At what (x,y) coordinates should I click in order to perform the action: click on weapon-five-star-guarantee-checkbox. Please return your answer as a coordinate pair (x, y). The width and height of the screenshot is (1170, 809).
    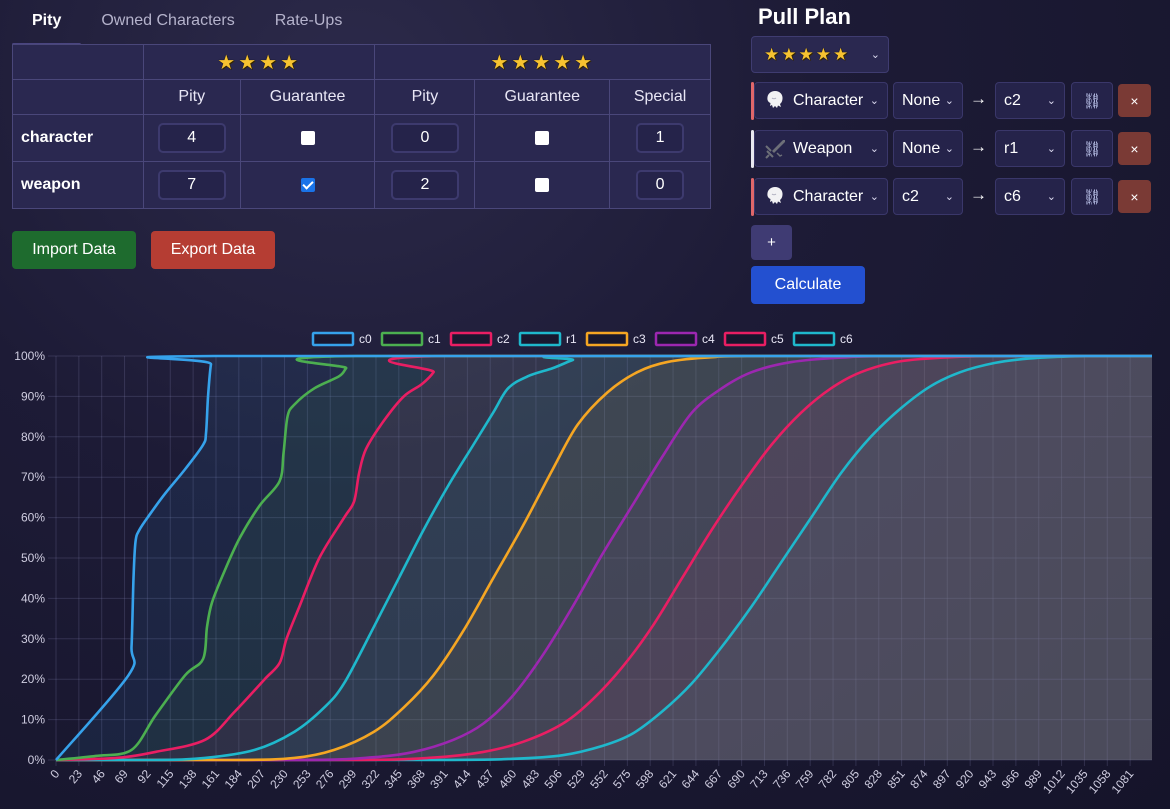
    Looking at the image, I should click on (542, 184).